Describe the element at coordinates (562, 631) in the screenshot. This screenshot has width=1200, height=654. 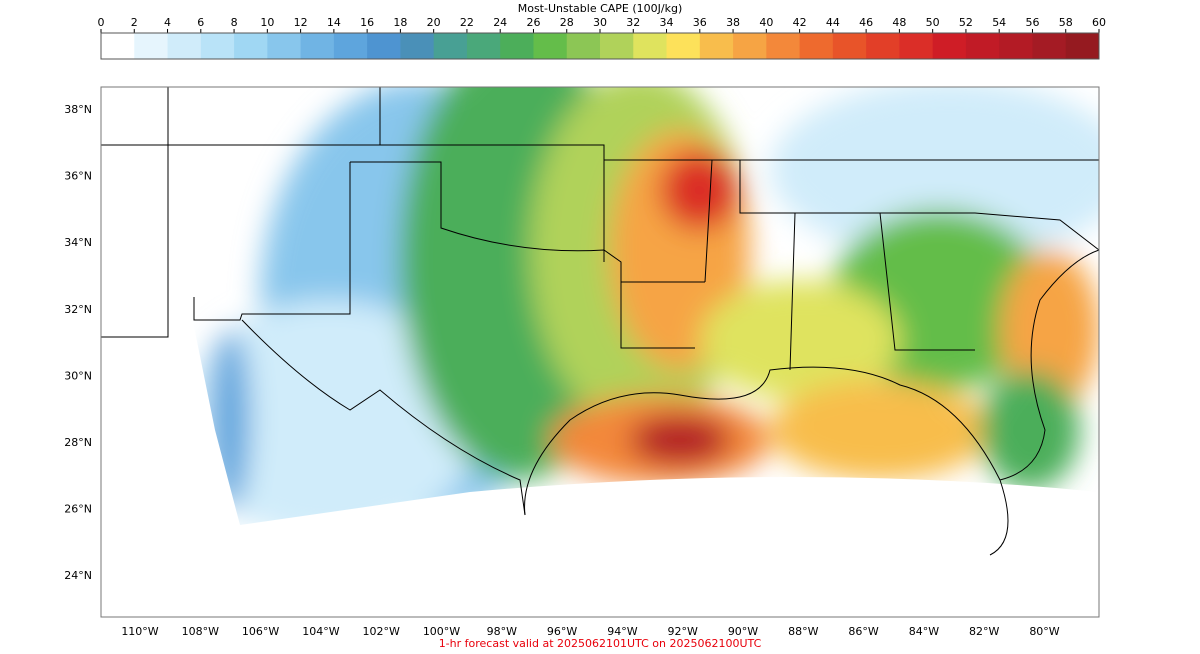
I see `lon-label: 96°W` at that location.